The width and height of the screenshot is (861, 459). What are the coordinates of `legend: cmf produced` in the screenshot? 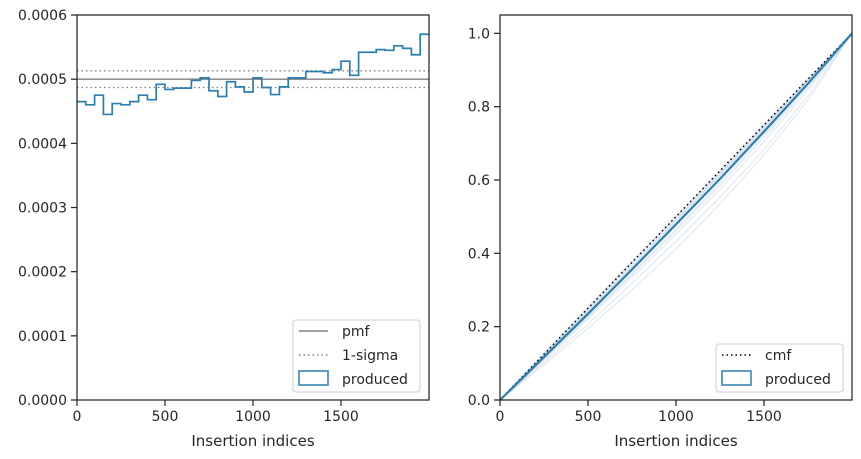 It's located at (779, 368).